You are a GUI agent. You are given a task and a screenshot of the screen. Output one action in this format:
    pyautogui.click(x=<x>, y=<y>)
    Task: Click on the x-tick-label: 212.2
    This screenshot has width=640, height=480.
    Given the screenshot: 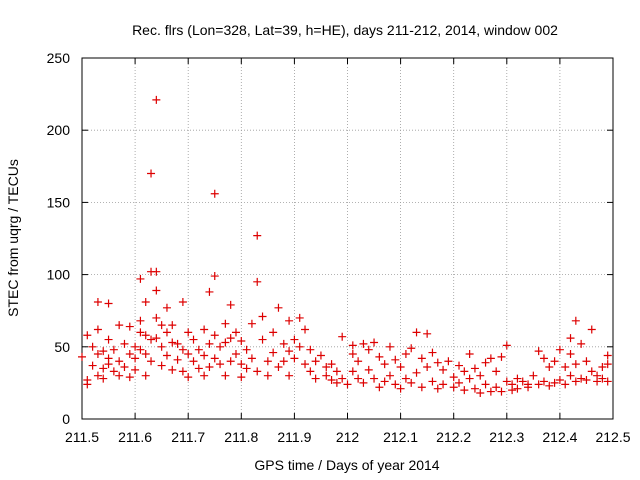 What is the action you would take?
    pyautogui.click(x=453, y=437)
    